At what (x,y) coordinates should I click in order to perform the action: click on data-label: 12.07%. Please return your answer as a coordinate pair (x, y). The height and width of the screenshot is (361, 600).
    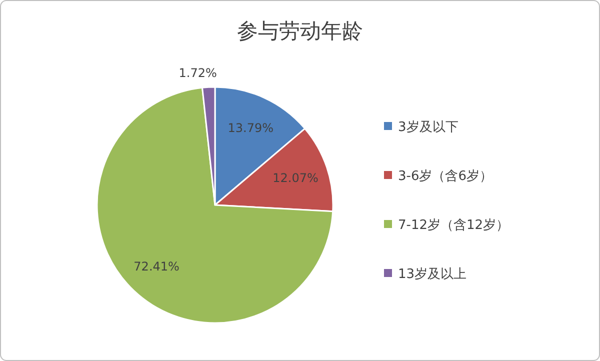
    Looking at the image, I should click on (295, 177).